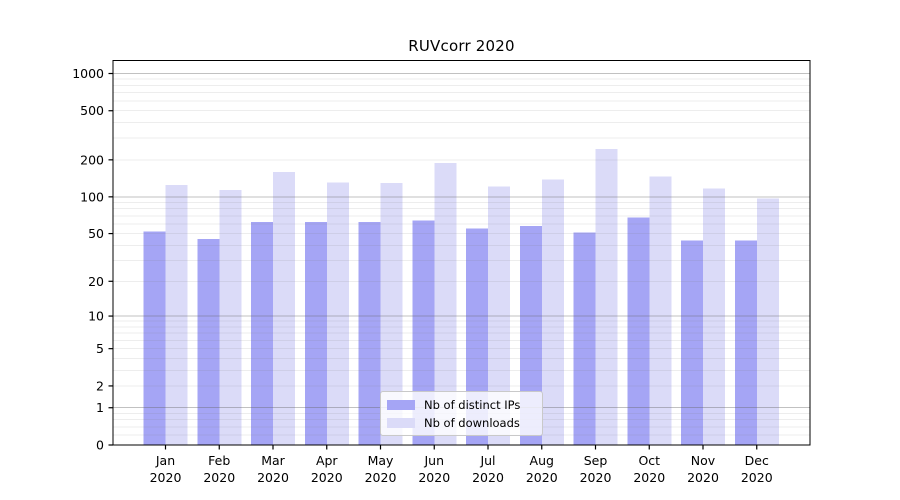  What do you see at coordinates (96, 281) in the screenshot?
I see `y-tick-label: 20` at bounding box center [96, 281].